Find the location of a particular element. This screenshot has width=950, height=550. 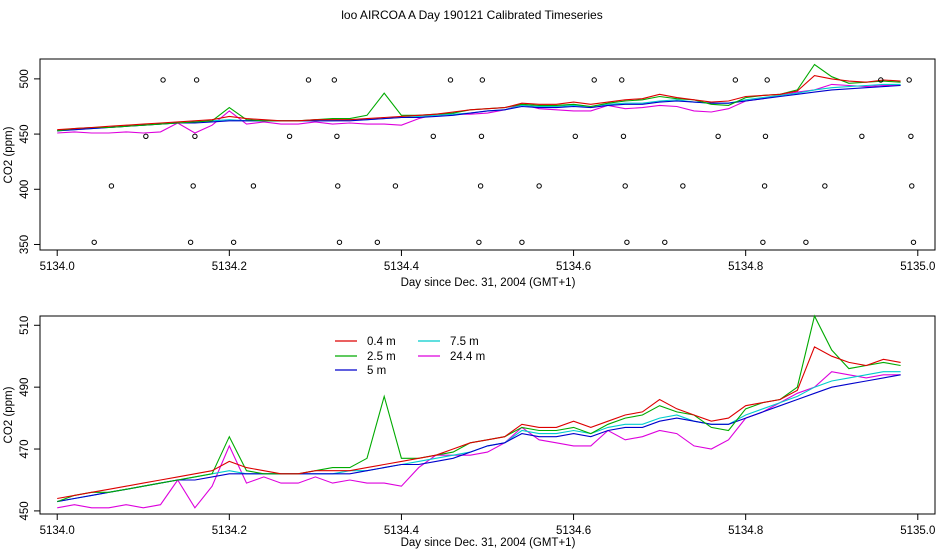

bottom-x-axis-label: Day since Dec. 31, 2004 (GMT+1) is located at coordinates (488, 543).